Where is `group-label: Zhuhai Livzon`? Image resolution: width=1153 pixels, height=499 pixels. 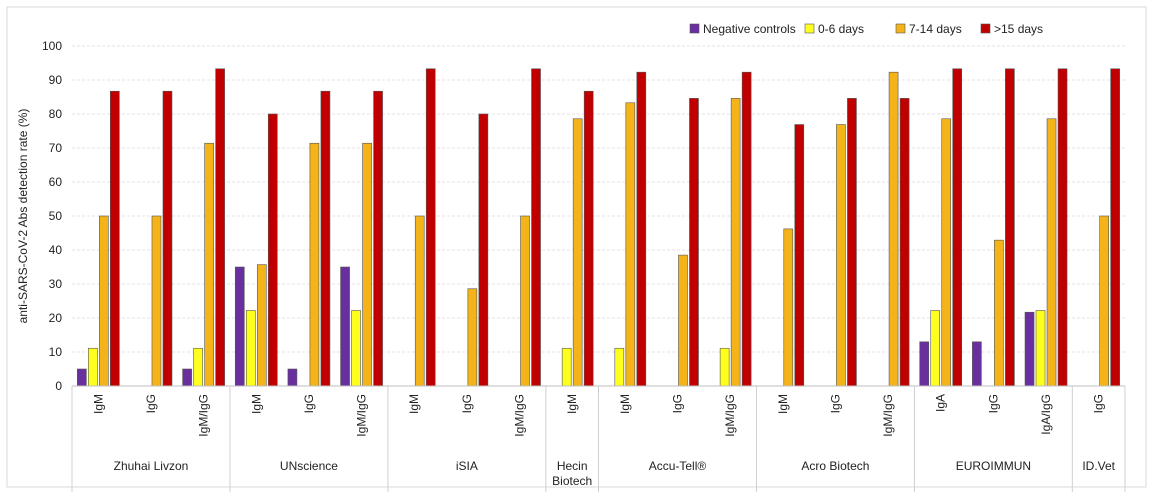
group-label: Zhuhai Livzon is located at coordinates (151, 466).